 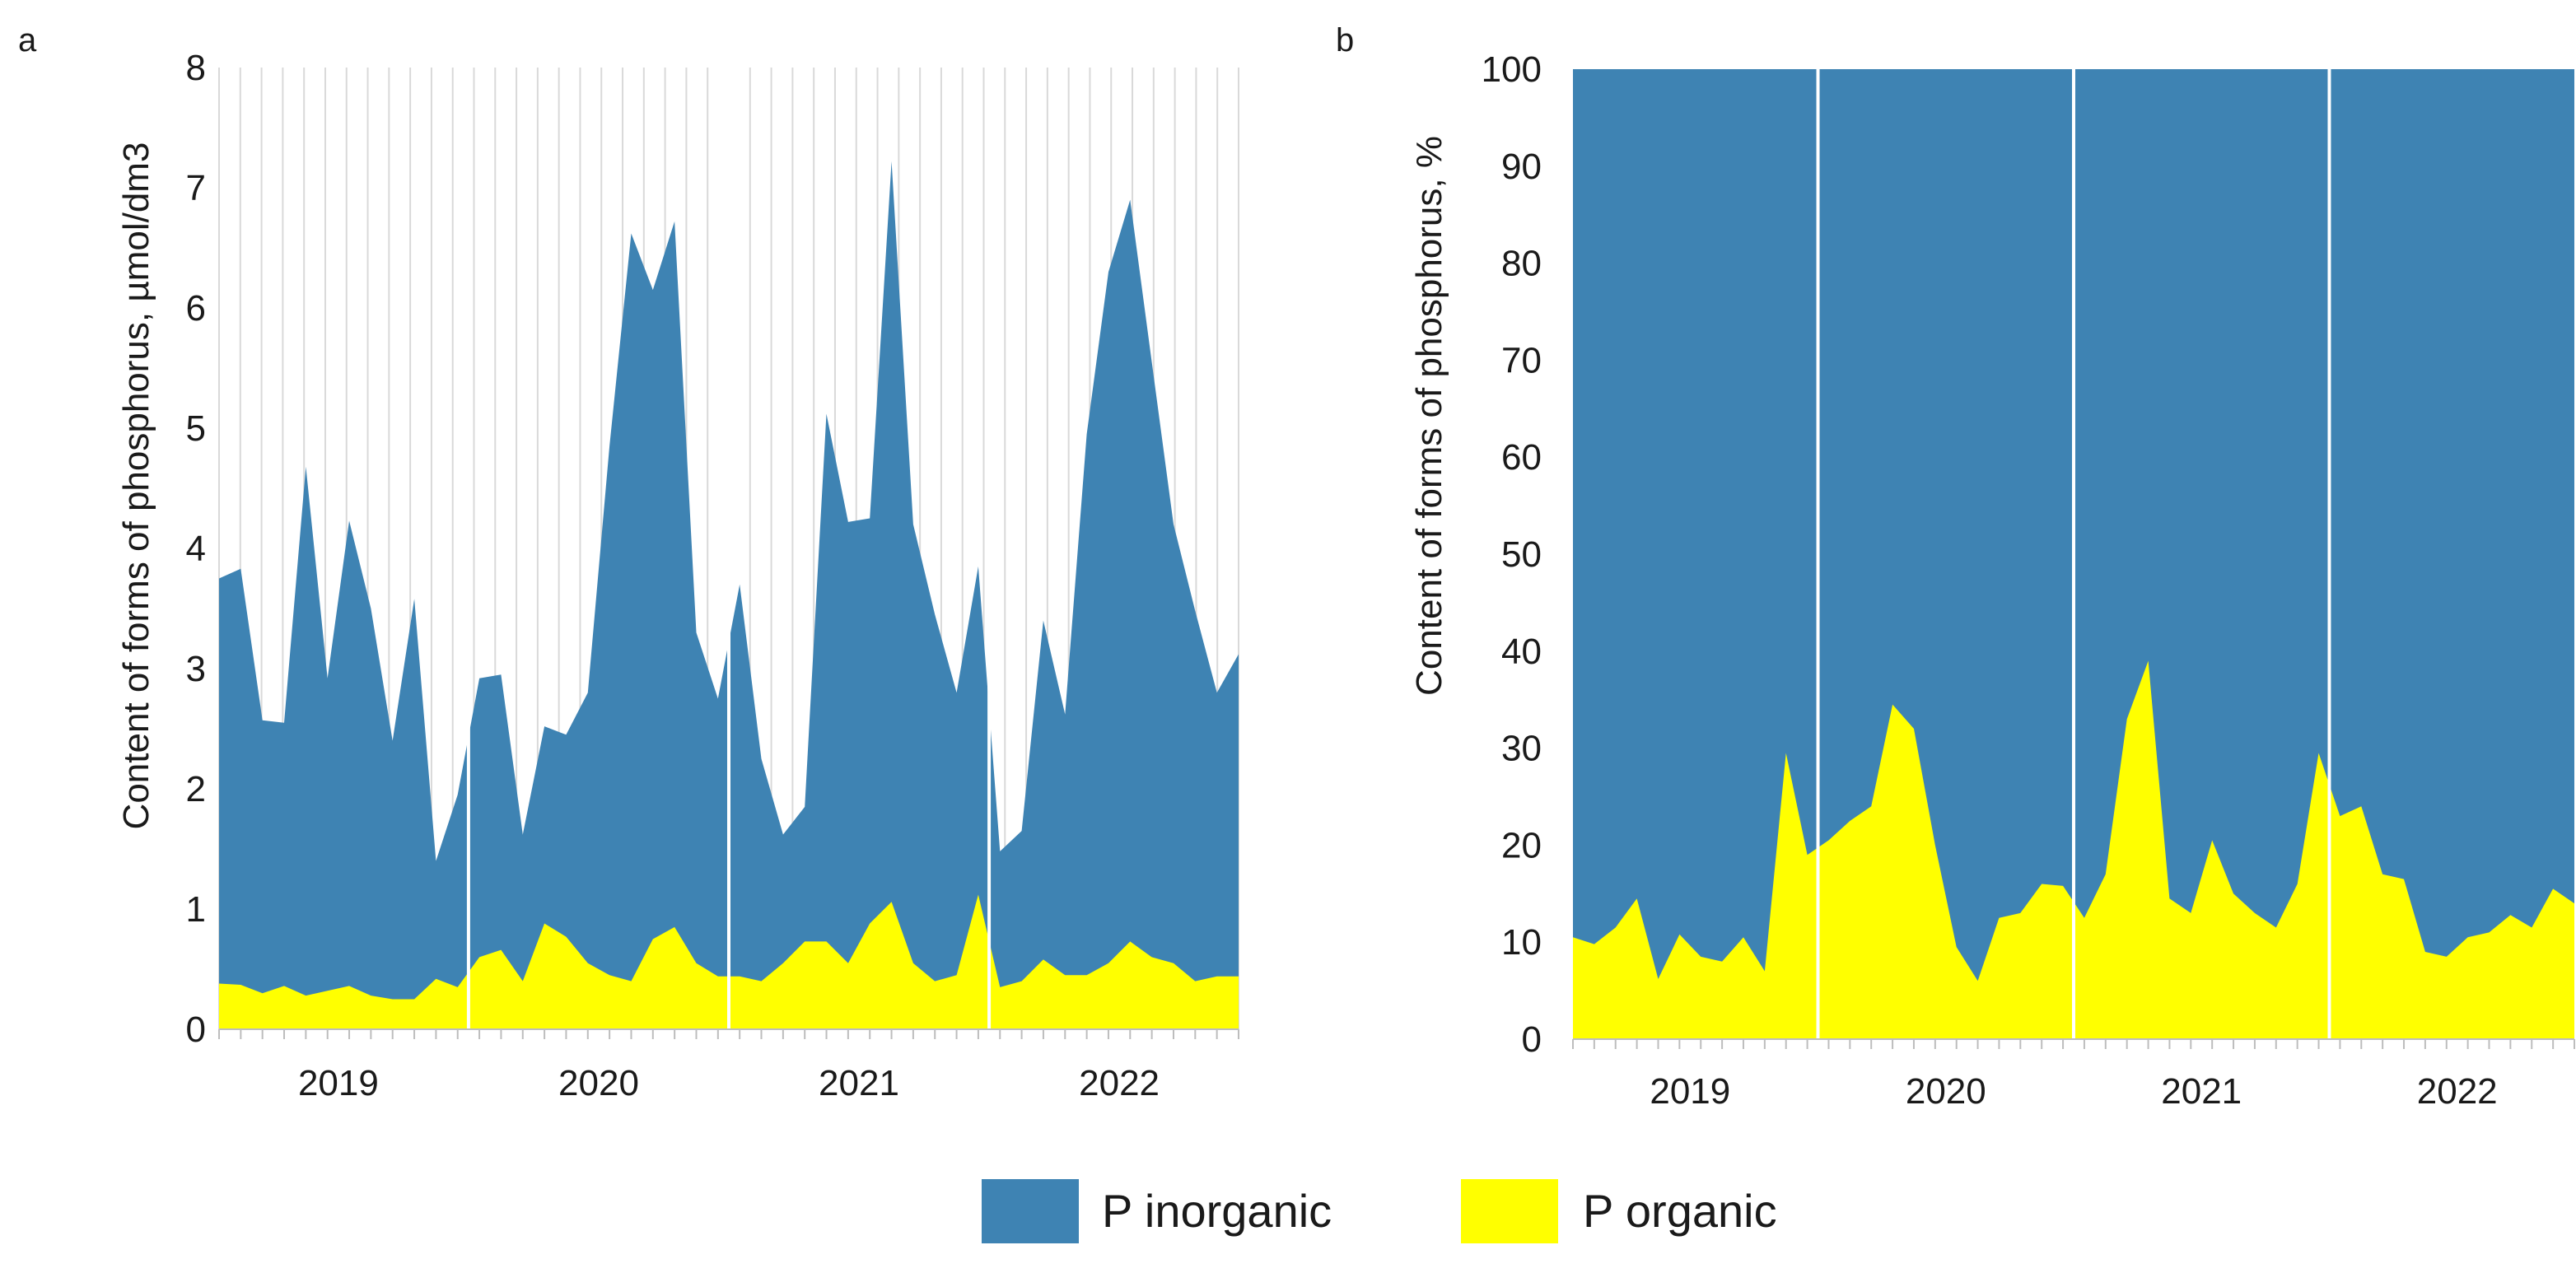 What do you see at coordinates (1680, 1211) in the screenshot?
I see `legend-label-organic: P organic` at bounding box center [1680, 1211].